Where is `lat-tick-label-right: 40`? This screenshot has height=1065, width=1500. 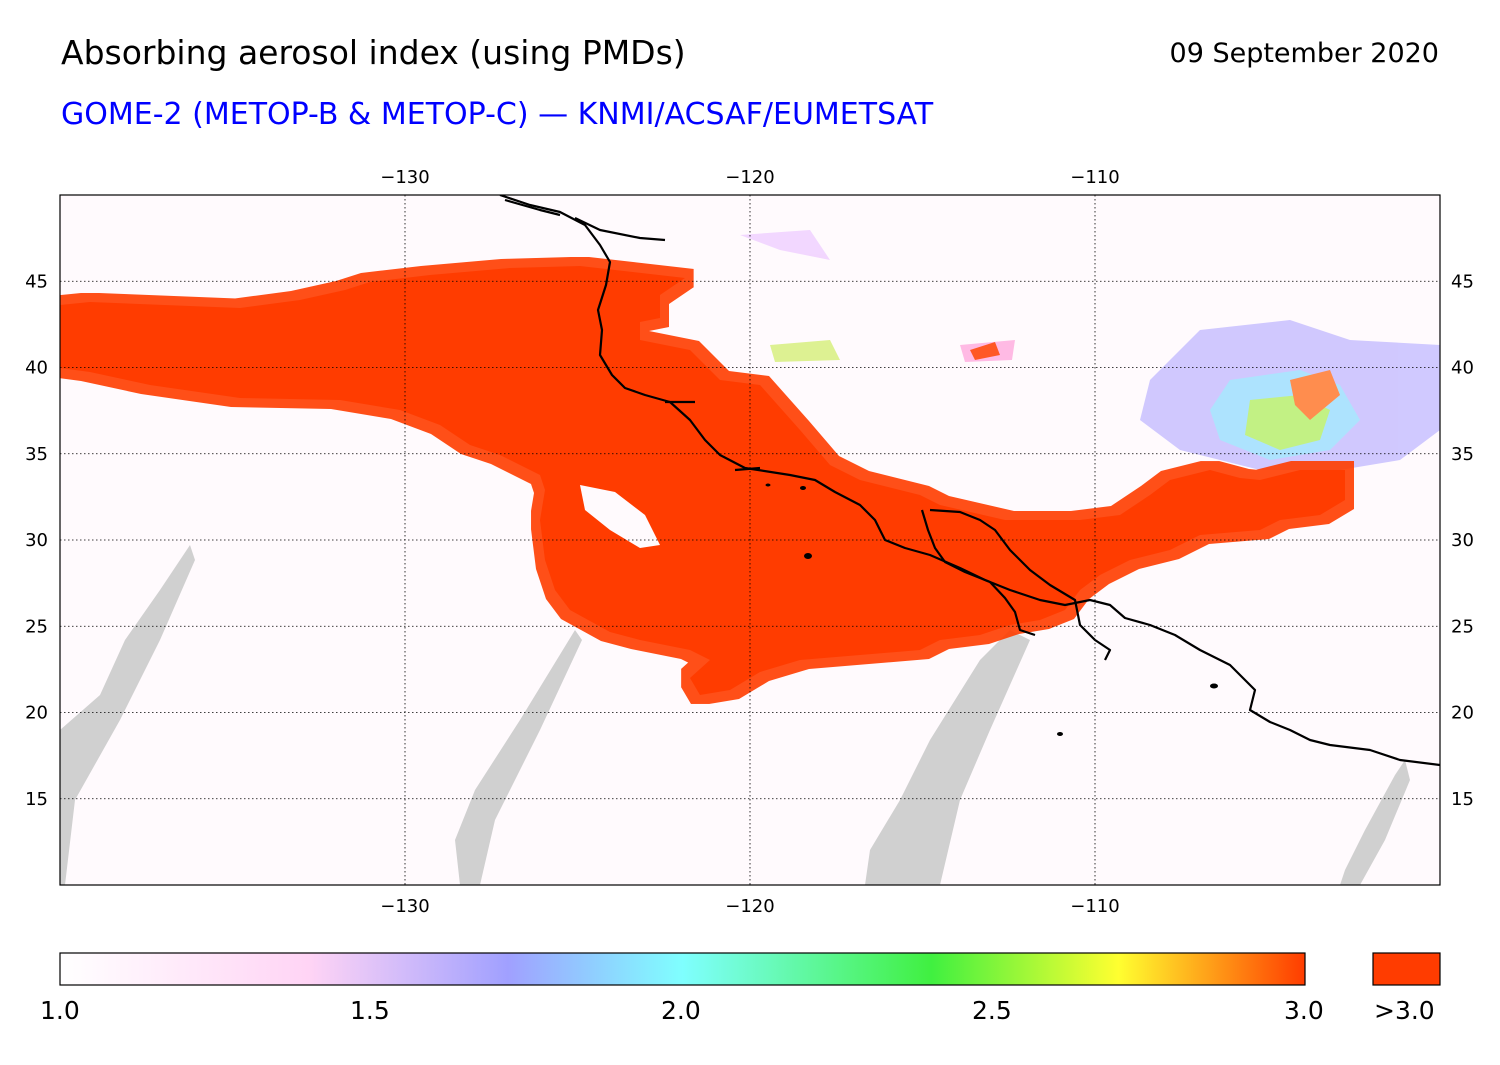
lat-tick-label-right: 40 is located at coordinates (1462, 368).